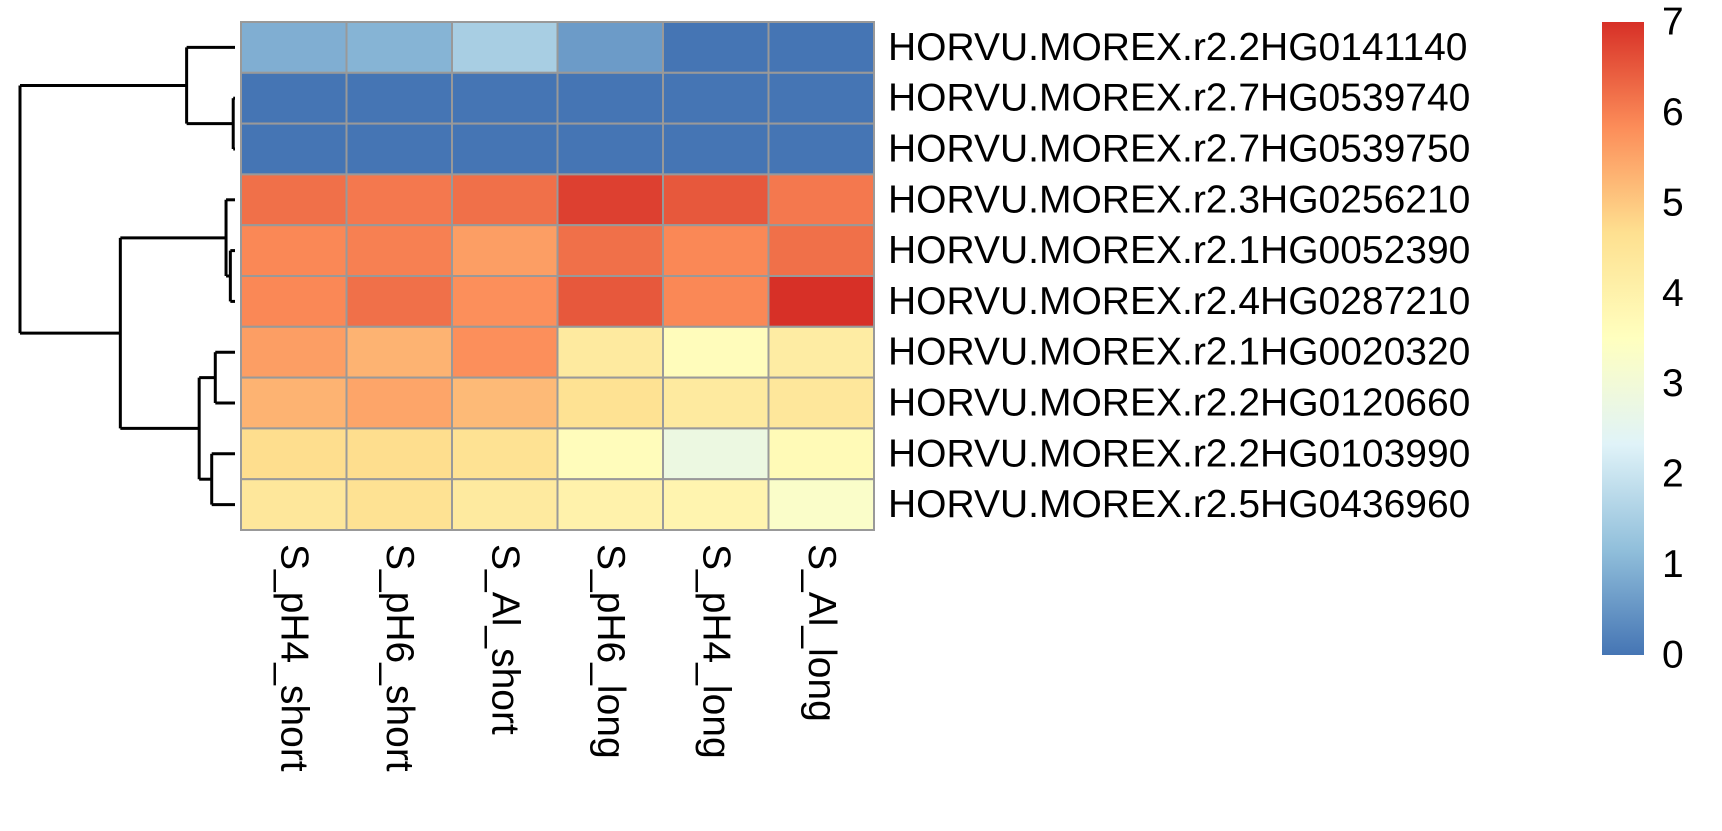 This screenshot has width=1722, height=831. Describe the element at coordinates (610, 651) in the screenshot. I see `column-label: S_pH6_long` at that location.